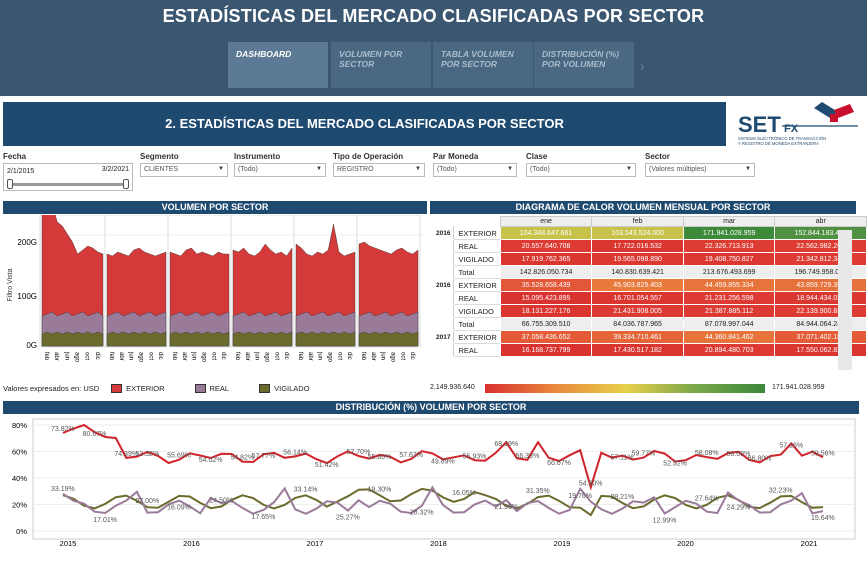 The image size is (867, 561). Describe the element at coordinates (665, 521) in the screenshot. I see `label-other: 12.99%` at that location.